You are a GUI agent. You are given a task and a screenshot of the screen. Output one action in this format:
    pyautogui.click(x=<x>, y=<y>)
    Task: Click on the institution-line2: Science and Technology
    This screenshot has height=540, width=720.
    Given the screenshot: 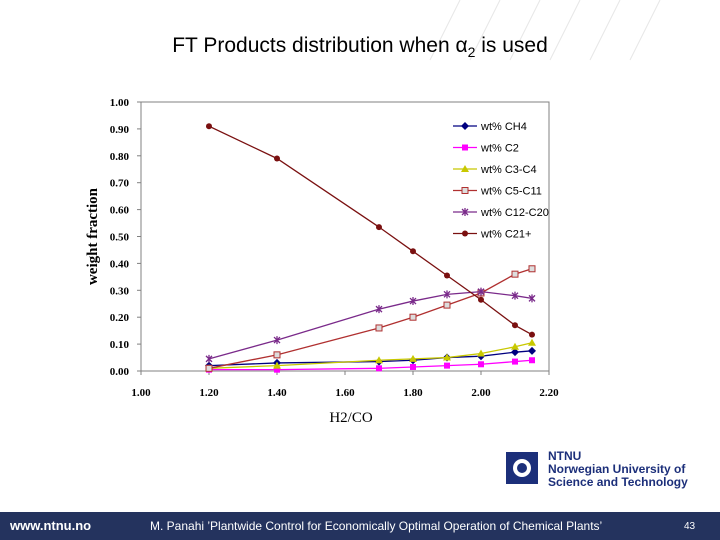 What is the action you would take?
    pyautogui.click(x=618, y=482)
    